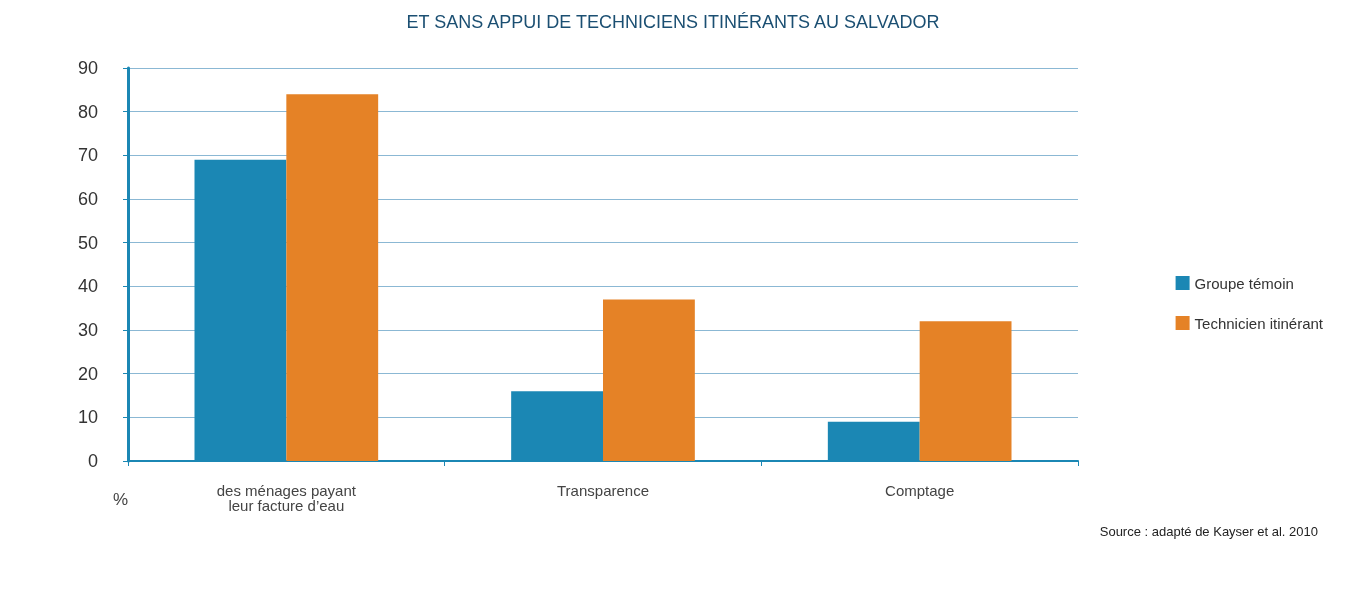 The image size is (1347, 608). What do you see at coordinates (87, 330) in the screenshot?
I see `y-tick-label: 30` at bounding box center [87, 330].